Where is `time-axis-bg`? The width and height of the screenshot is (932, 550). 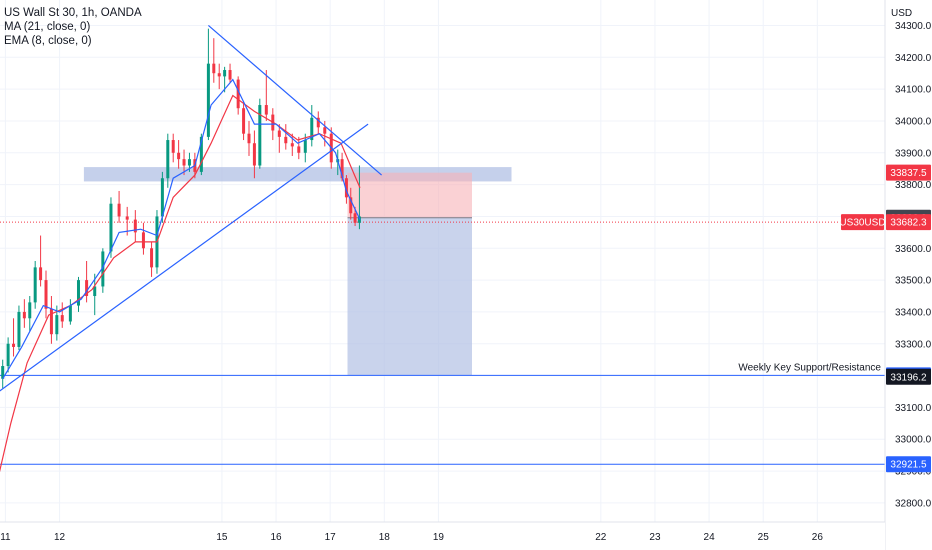
time-axis-bg is located at coordinates (442, 536).